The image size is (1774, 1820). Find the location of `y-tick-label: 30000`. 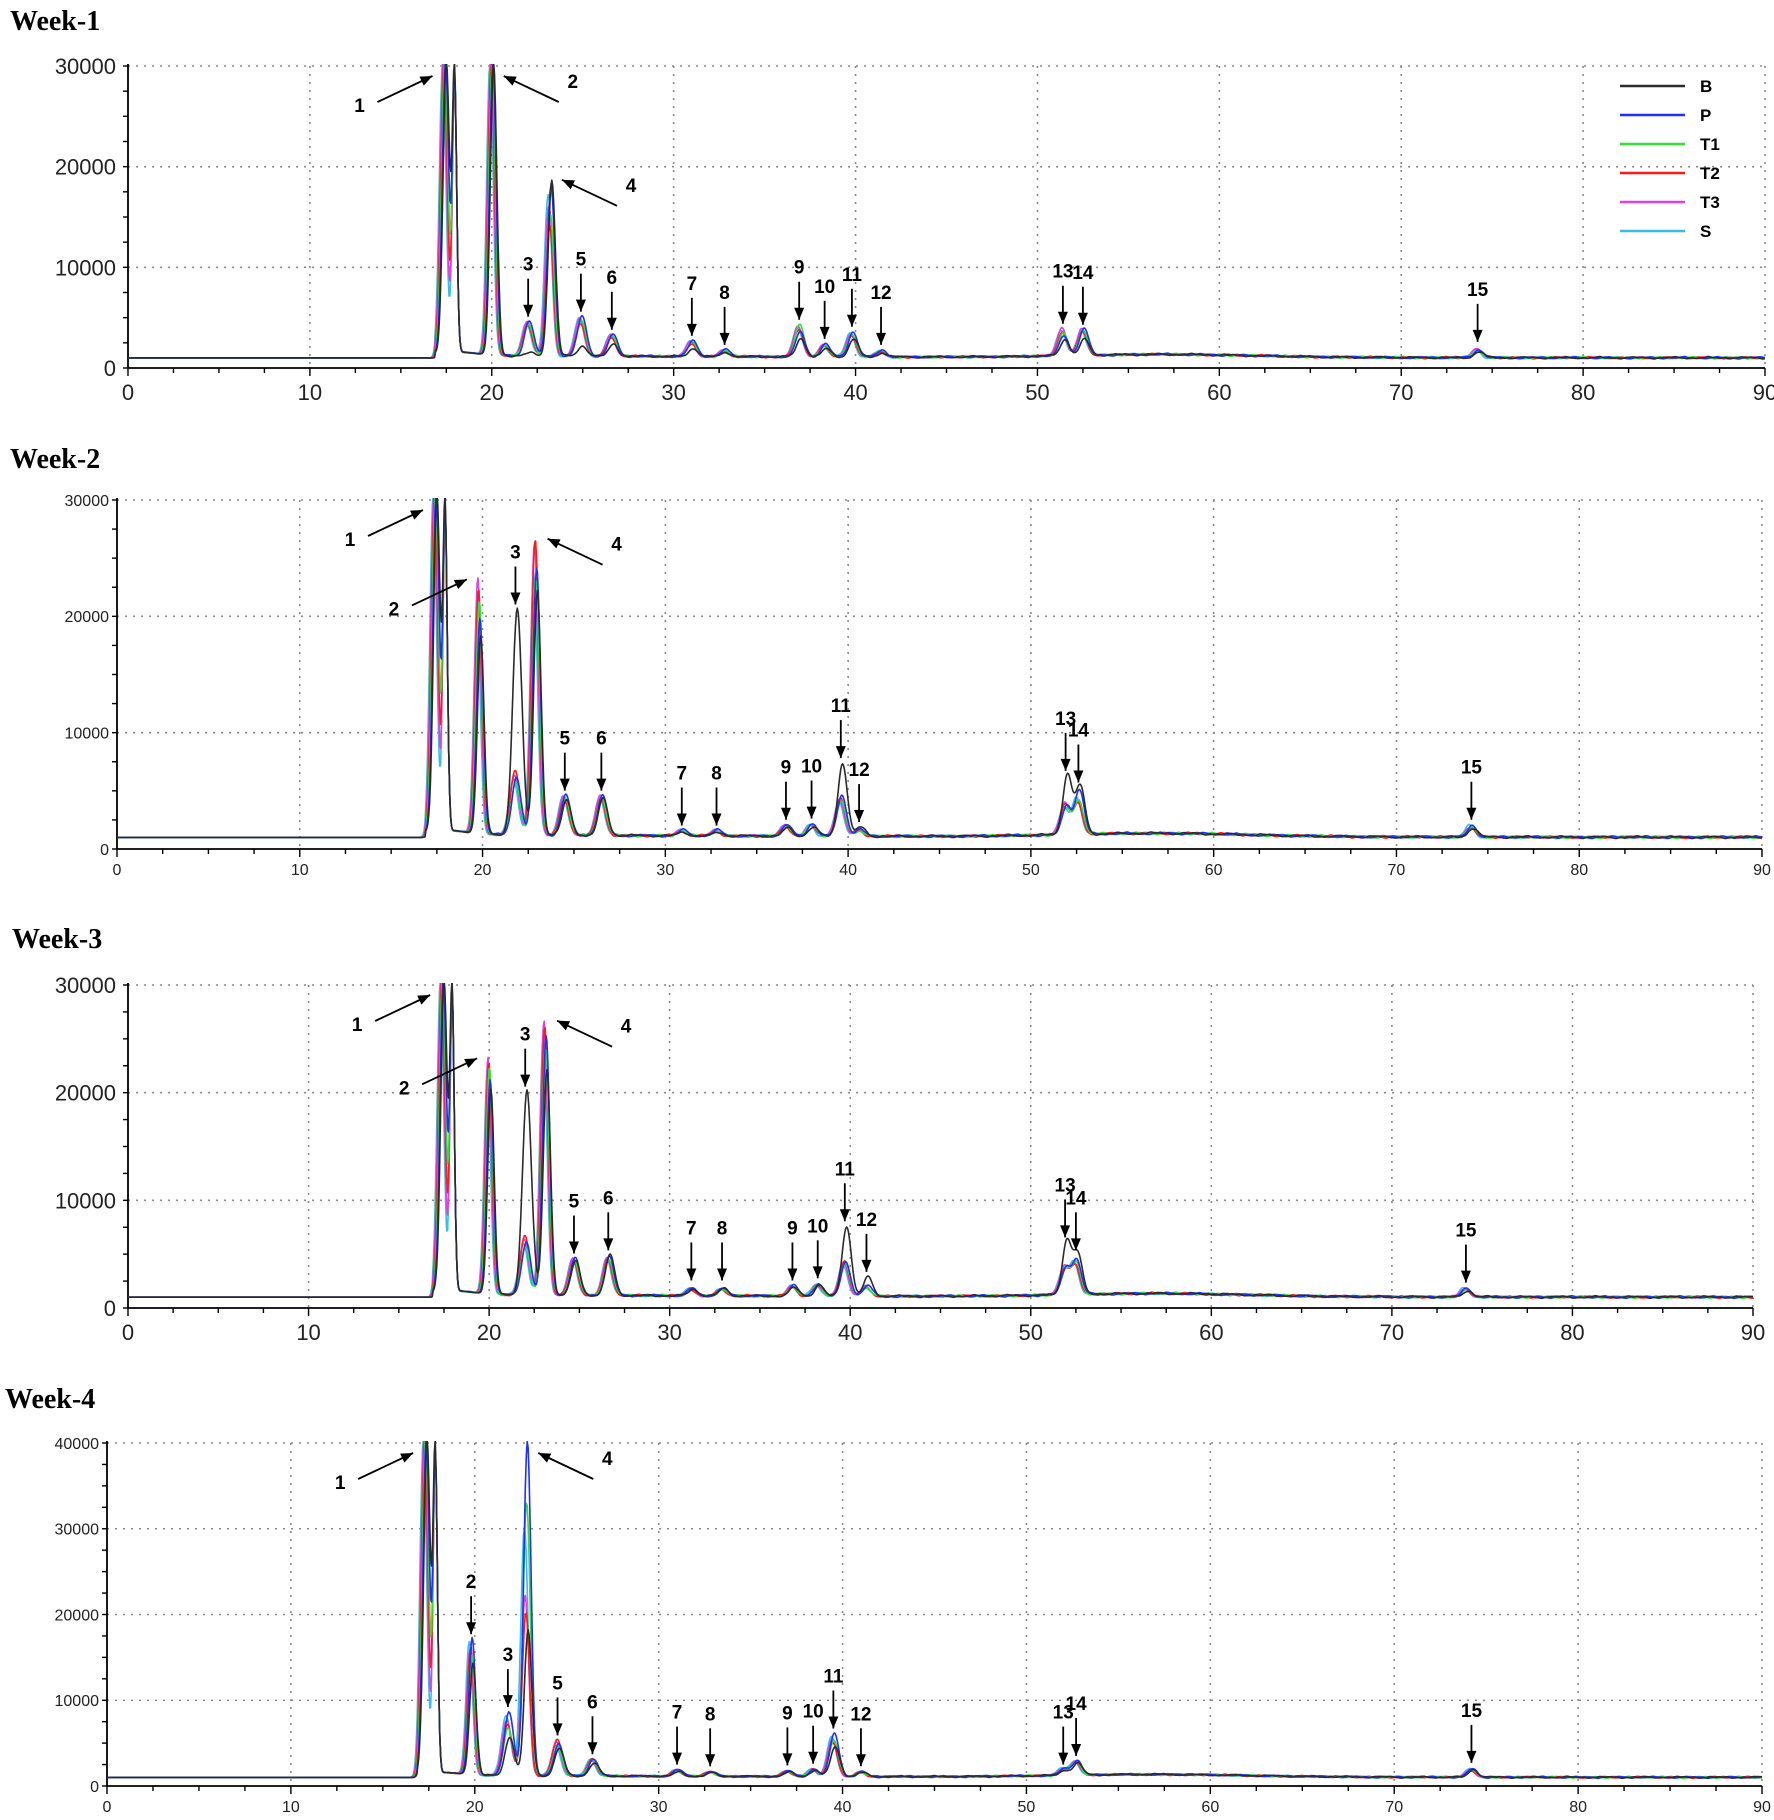

y-tick-label: 30000 is located at coordinates (77, 1530).